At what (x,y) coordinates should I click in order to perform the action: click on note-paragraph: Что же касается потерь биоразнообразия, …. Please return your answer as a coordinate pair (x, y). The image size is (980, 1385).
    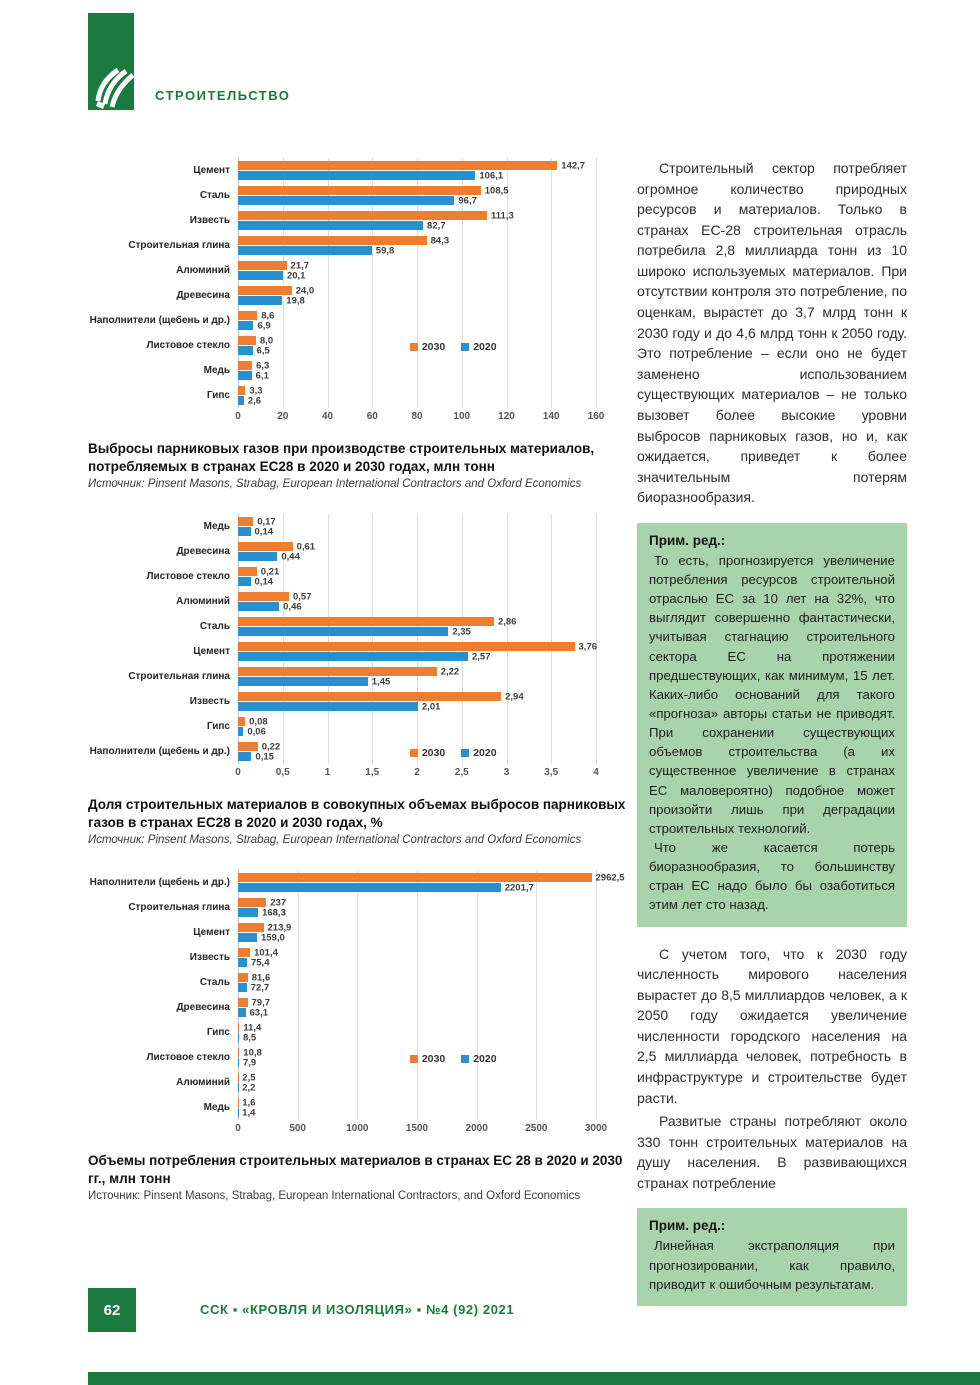
    Looking at the image, I should click on (772, 876).